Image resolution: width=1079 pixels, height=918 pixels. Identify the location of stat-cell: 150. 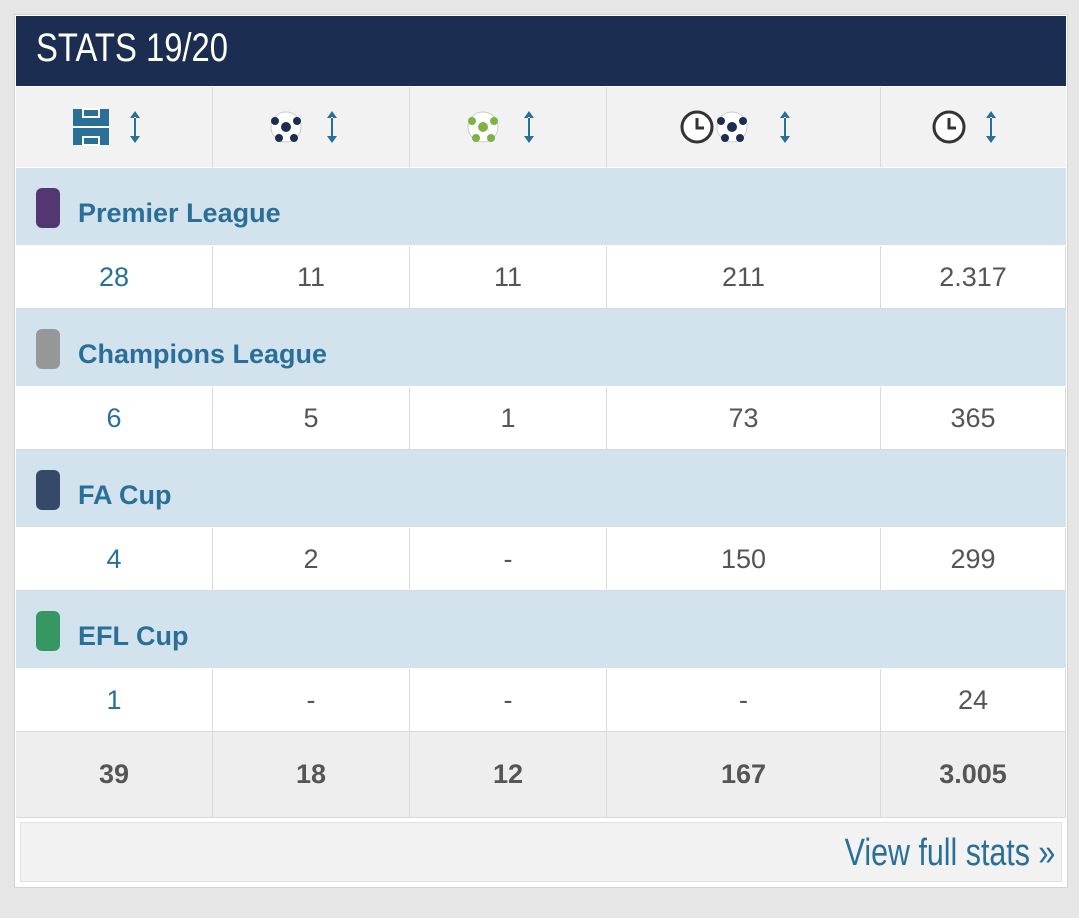
(744, 559).